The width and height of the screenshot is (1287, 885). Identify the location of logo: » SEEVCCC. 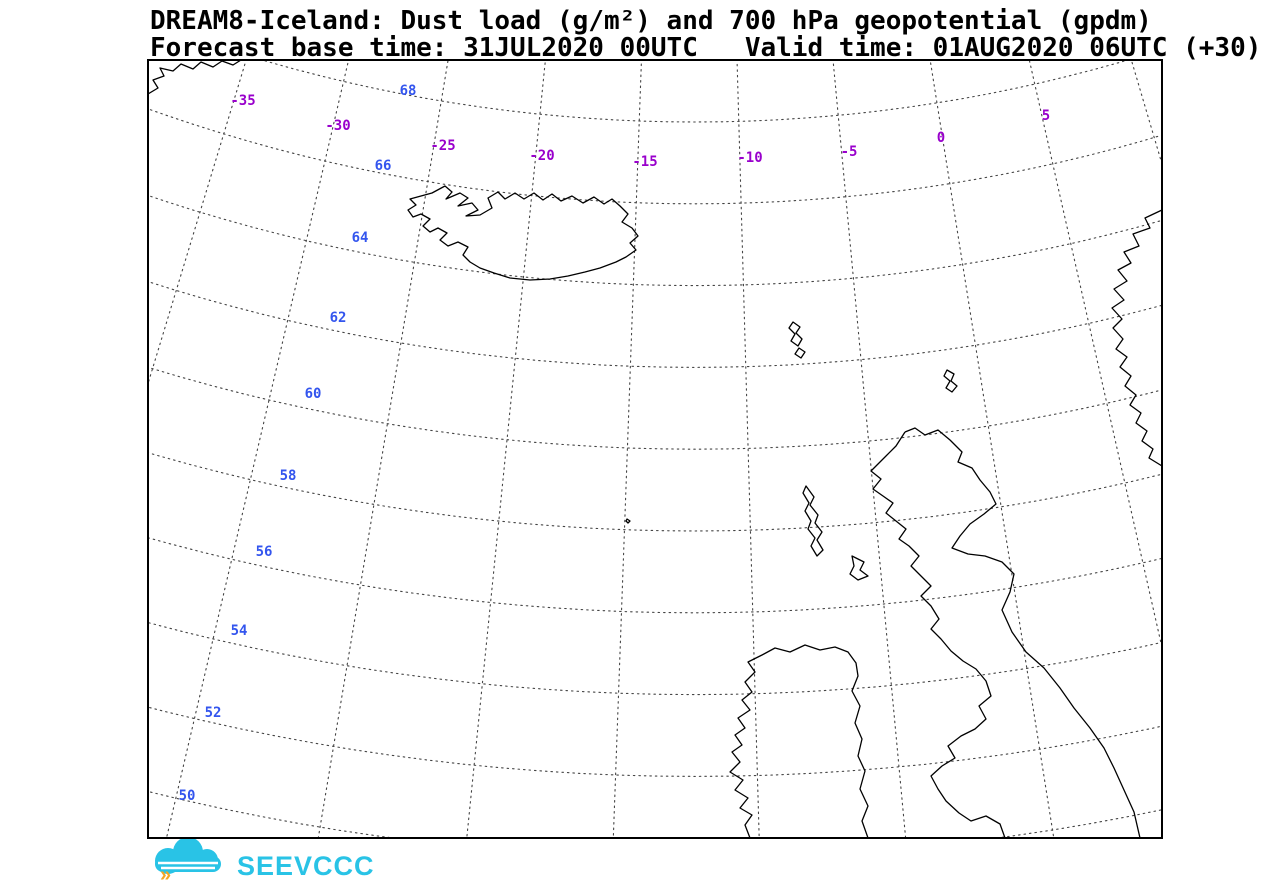
(265, 861).